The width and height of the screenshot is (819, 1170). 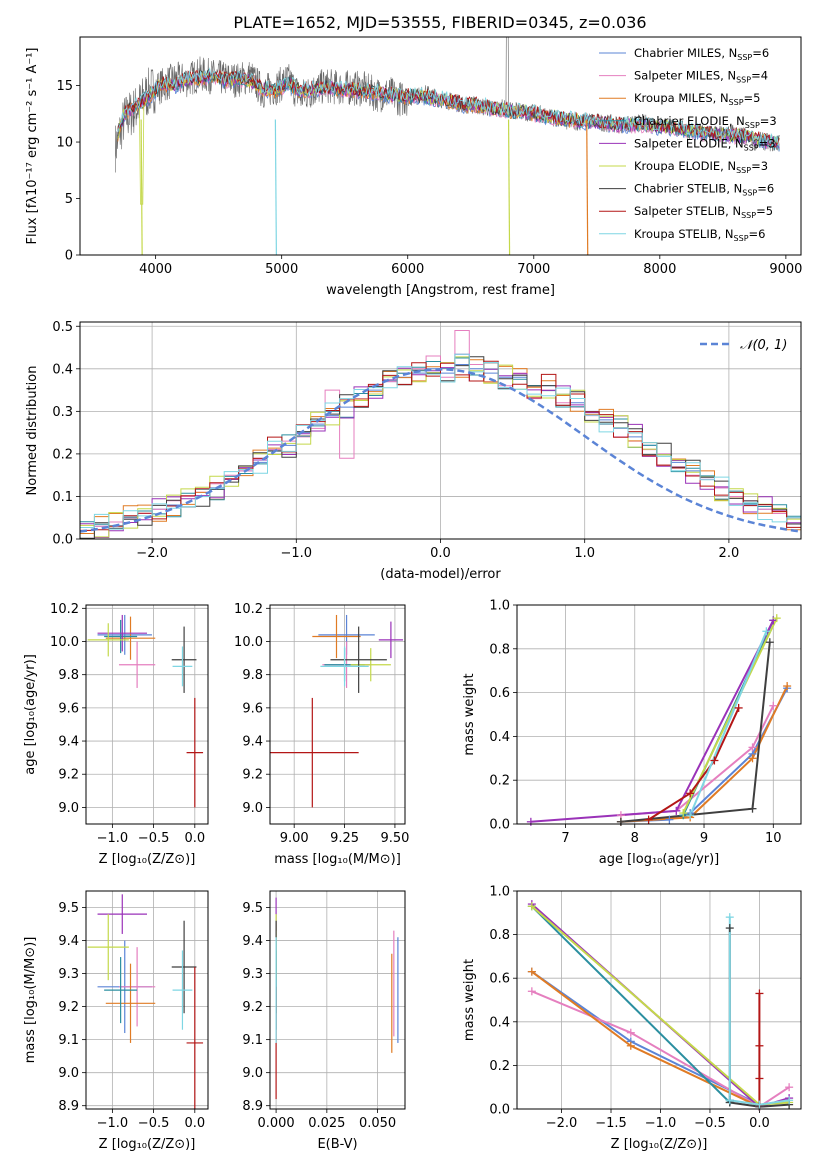 I want to click on residuals-ytick-label: 0.0, so click(x=62, y=540).